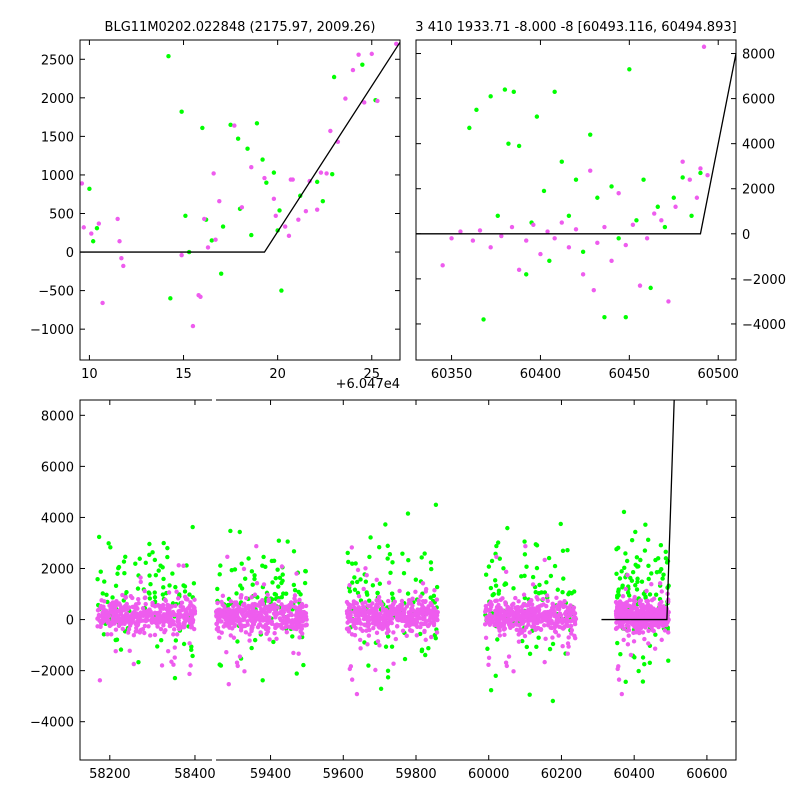  Describe the element at coordinates (89, 374) in the screenshot. I see `x-tick-label: 10` at that location.